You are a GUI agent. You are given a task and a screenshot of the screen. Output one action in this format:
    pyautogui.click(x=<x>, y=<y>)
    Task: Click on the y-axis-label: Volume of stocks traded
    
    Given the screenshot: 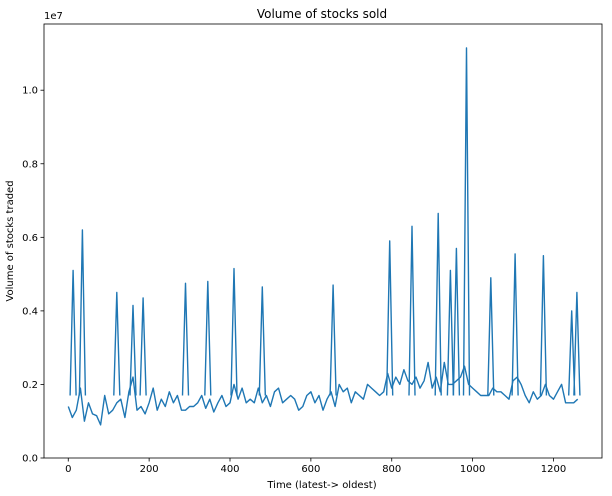 What is the action you would take?
    pyautogui.click(x=10, y=240)
    